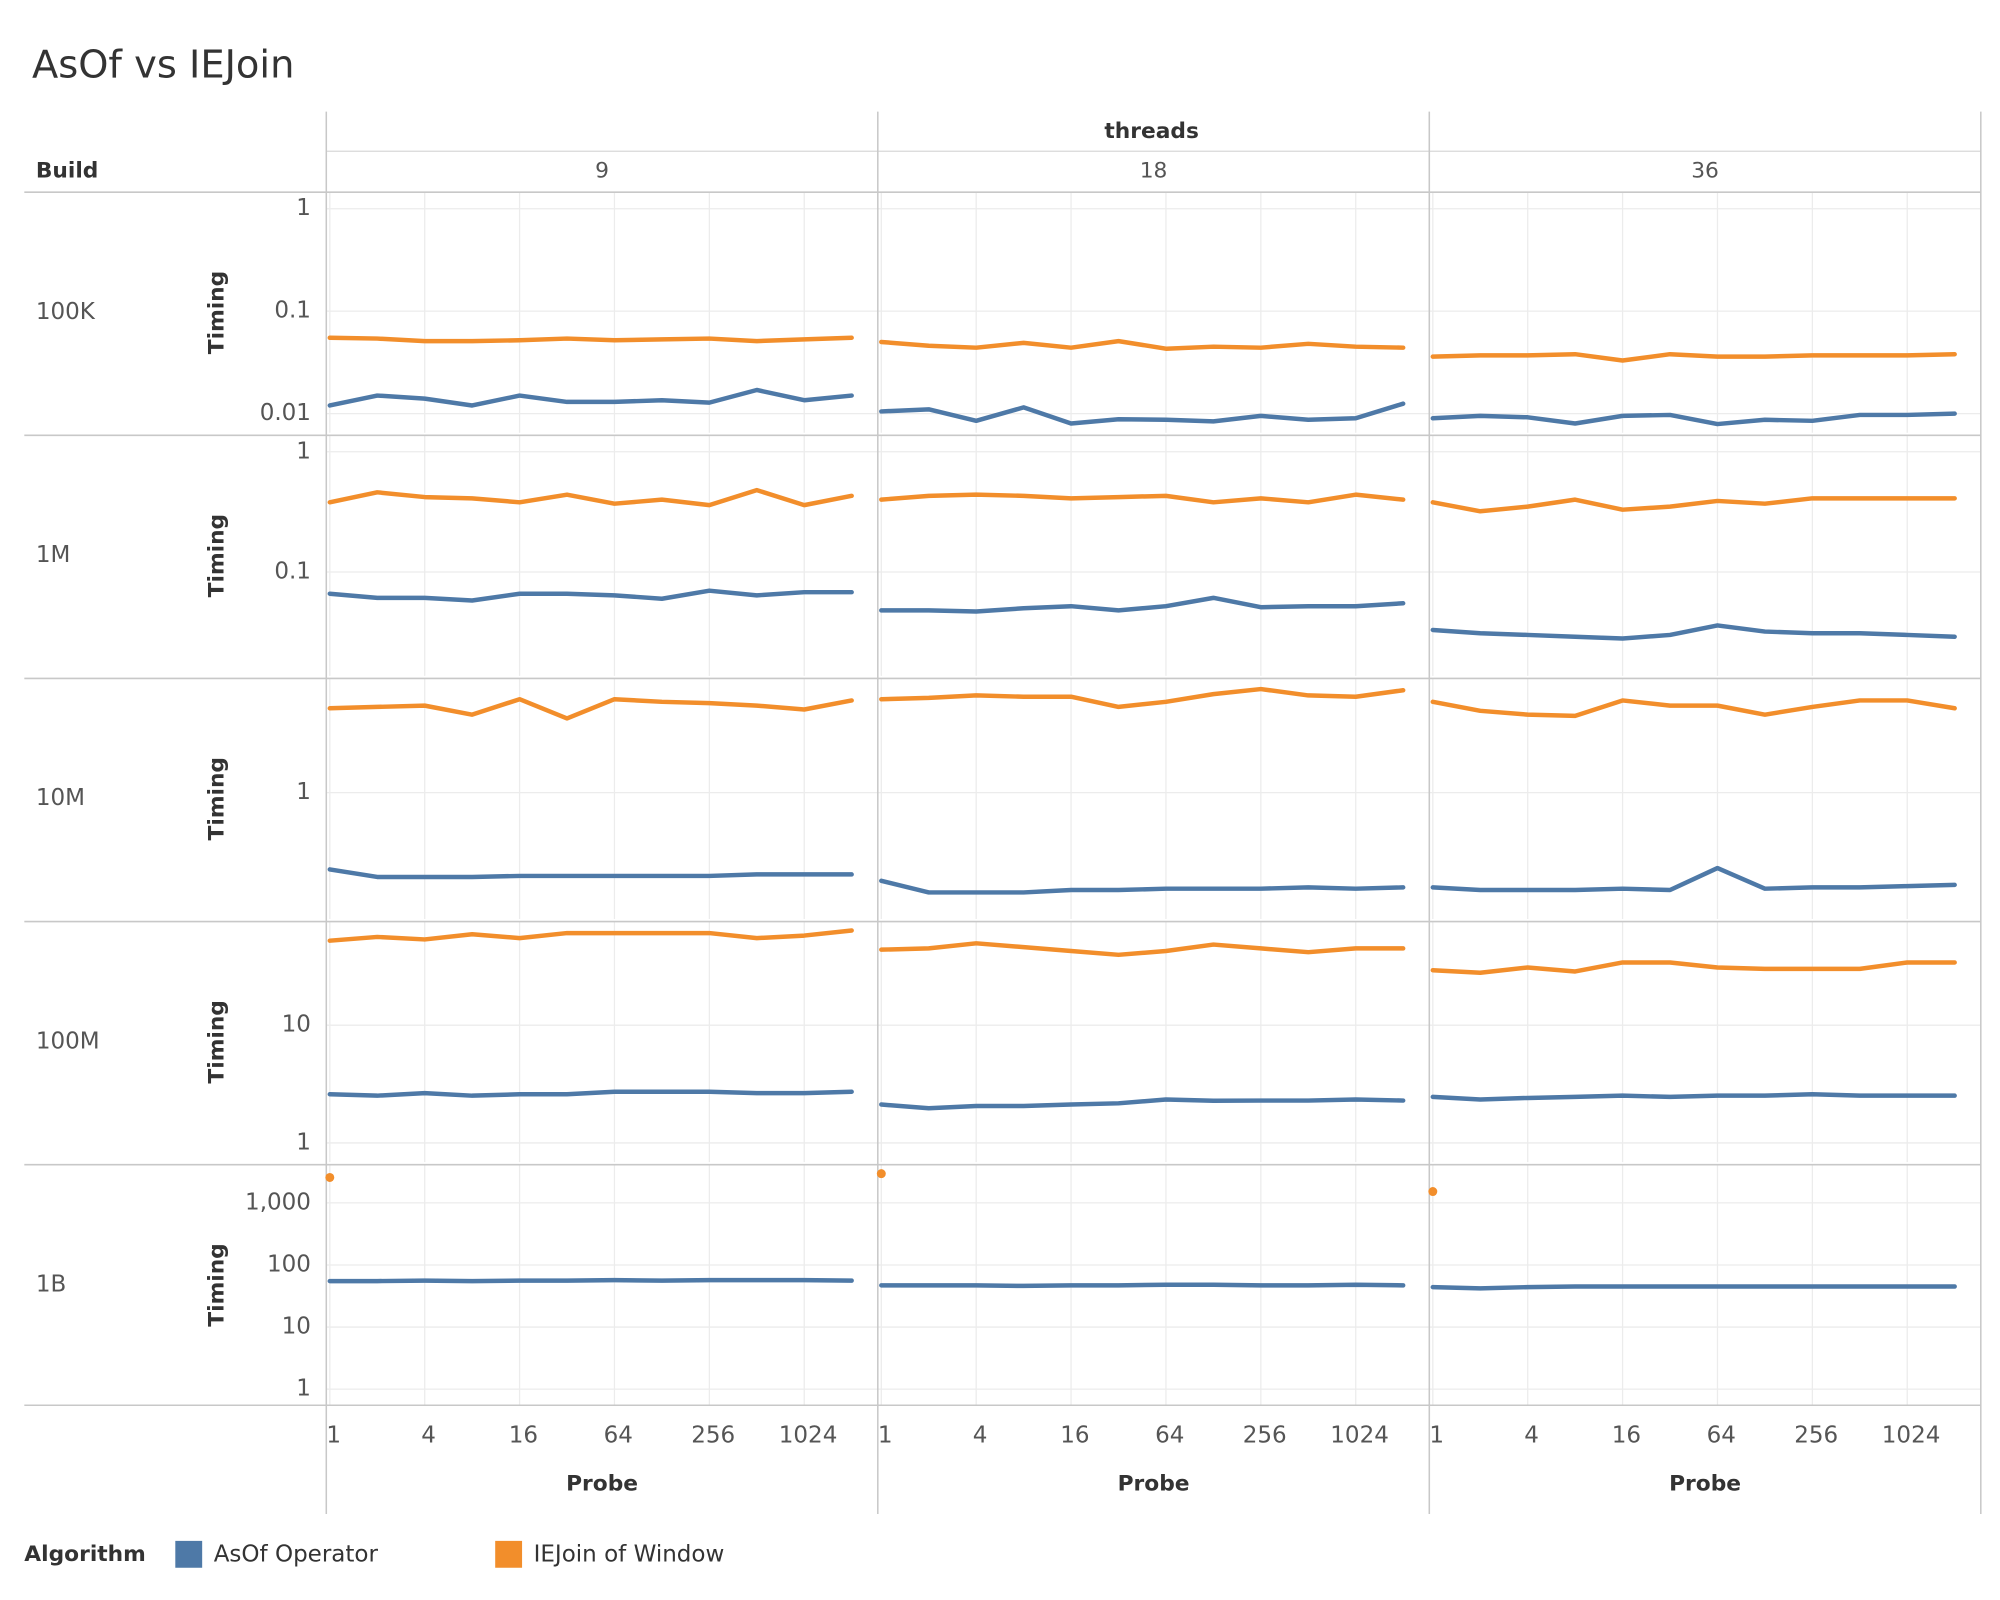 The image size is (2000, 1600). What do you see at coordinates (53, 555) in the screenshot?
I see `row-label: 1M` at bounding box center [53, 555].